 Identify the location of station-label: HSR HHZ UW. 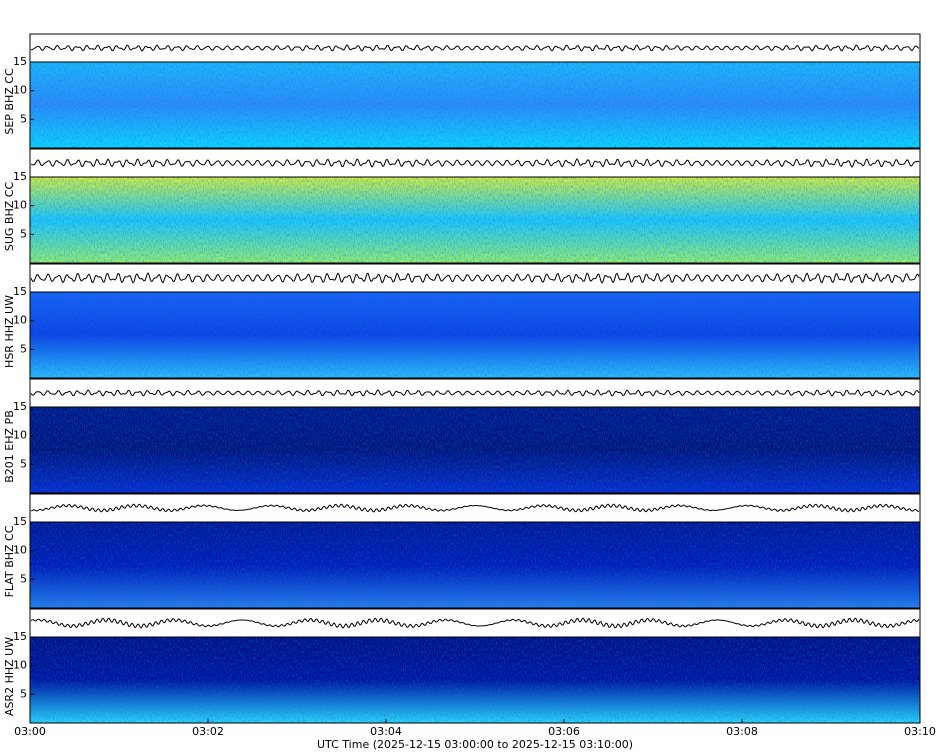
(9, 331).